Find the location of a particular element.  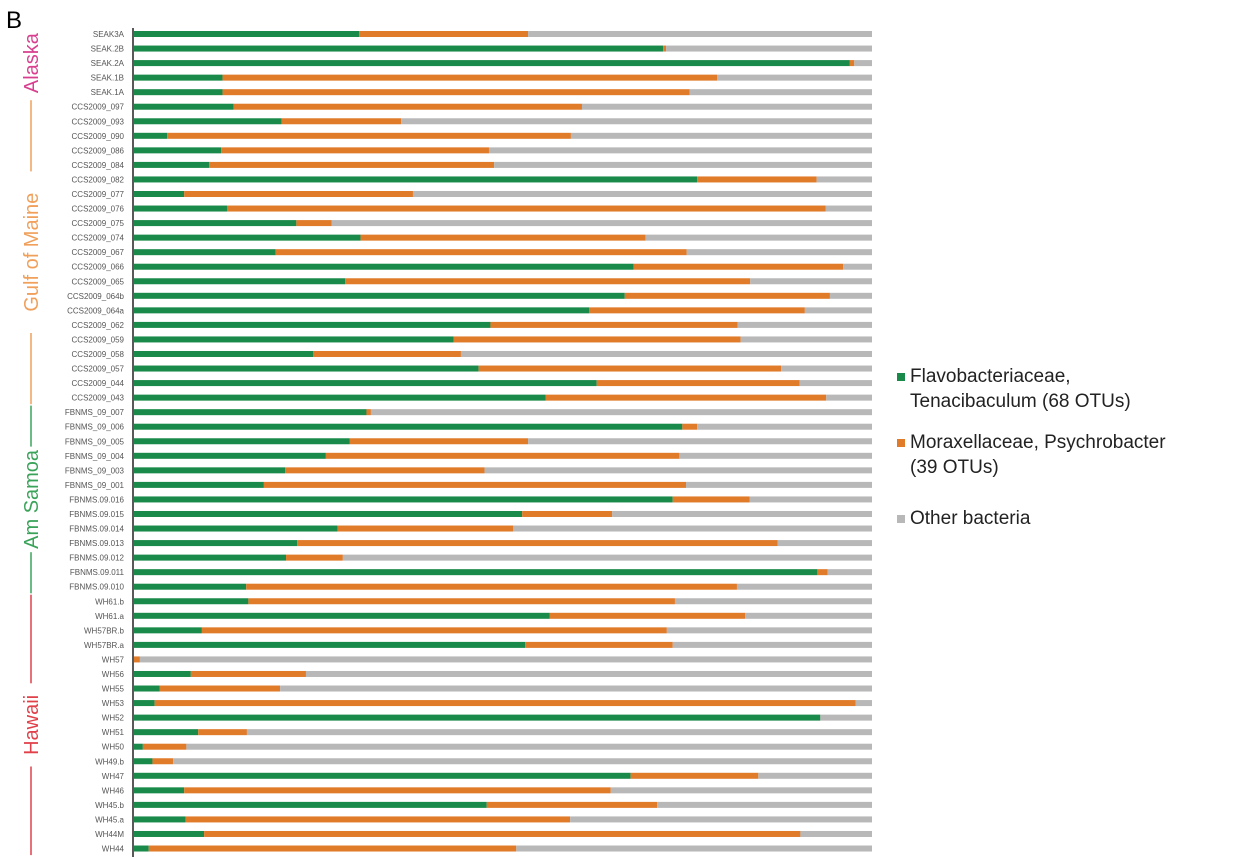

category-label: WH50 is located at coordinates (113, 747).